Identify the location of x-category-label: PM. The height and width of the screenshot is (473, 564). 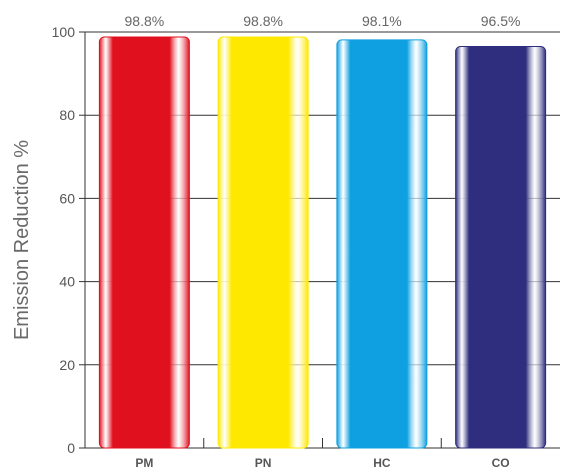
(144, 463).